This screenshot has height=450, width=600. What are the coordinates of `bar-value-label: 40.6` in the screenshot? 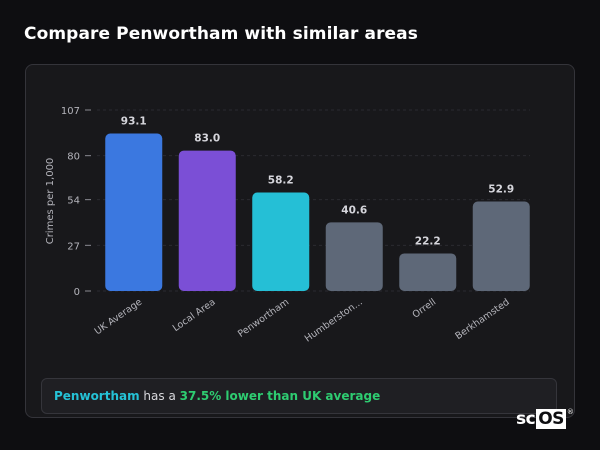 It's located at (354, 210).